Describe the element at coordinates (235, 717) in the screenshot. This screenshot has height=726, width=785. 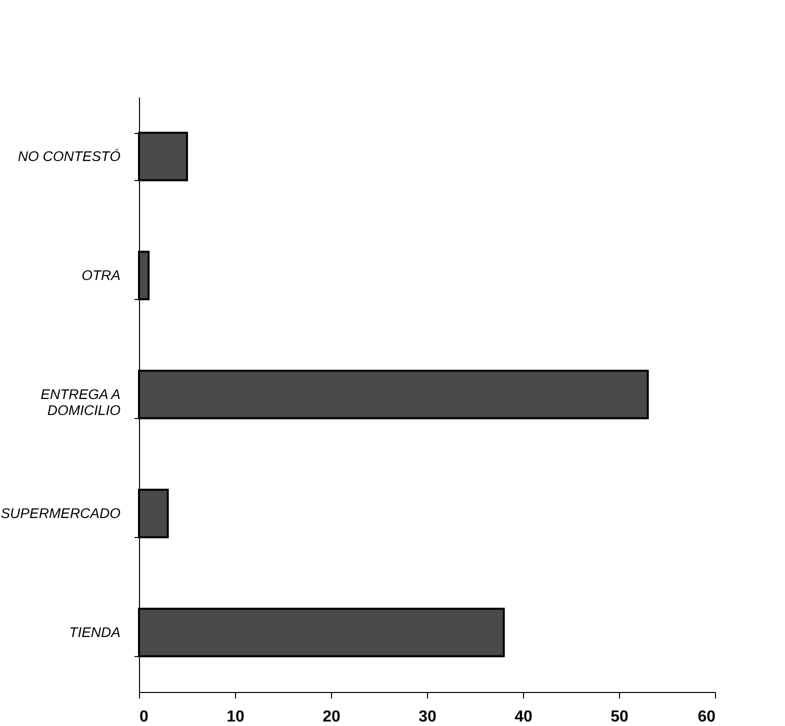
I see `x-tick-label: 10` at that location.